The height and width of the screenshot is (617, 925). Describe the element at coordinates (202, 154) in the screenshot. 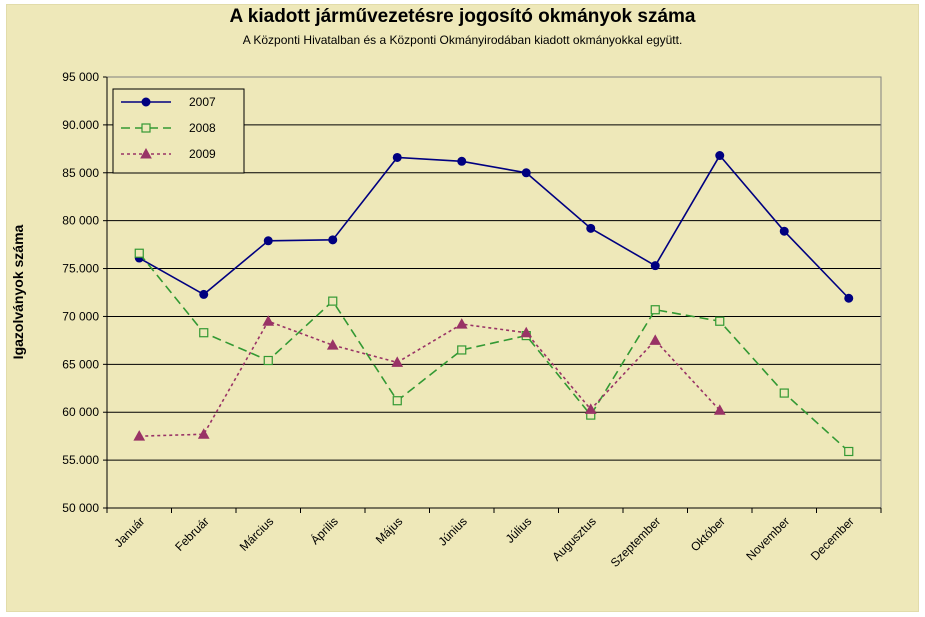

I see `legend-label: 2009` at that location.